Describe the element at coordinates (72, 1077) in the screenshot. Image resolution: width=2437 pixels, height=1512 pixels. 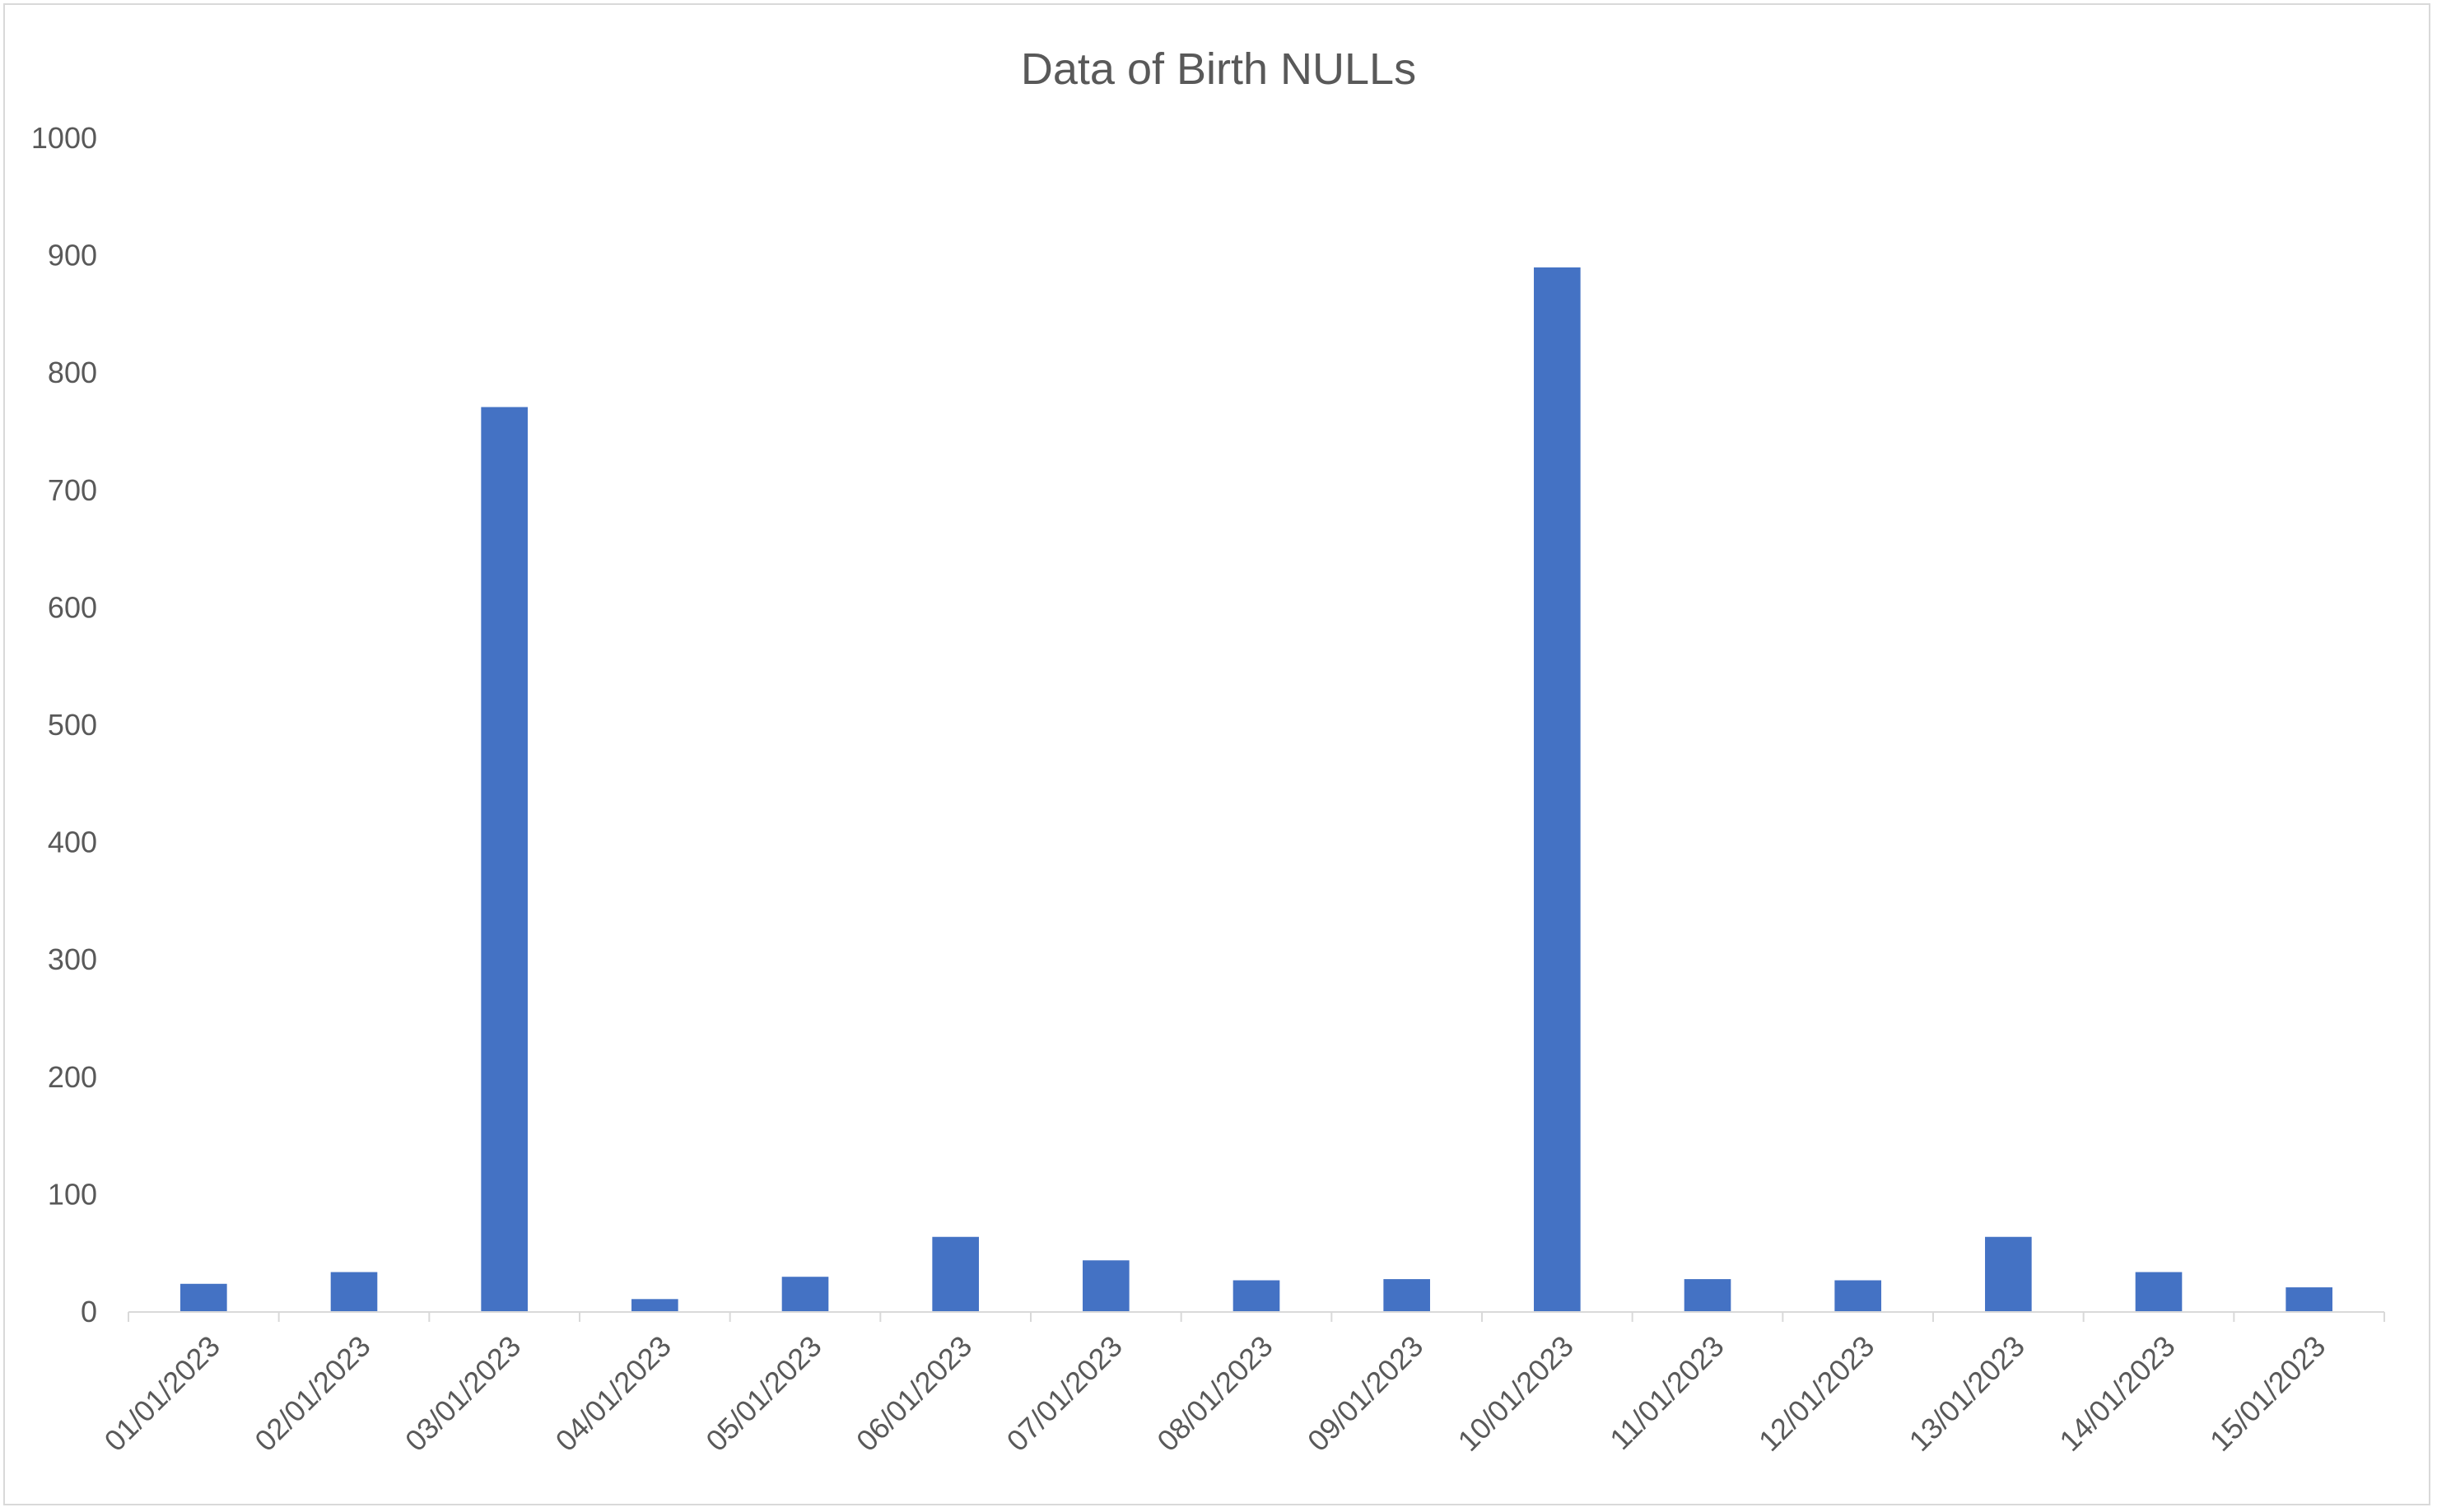
I see `y-tick-label: 200` at that location.